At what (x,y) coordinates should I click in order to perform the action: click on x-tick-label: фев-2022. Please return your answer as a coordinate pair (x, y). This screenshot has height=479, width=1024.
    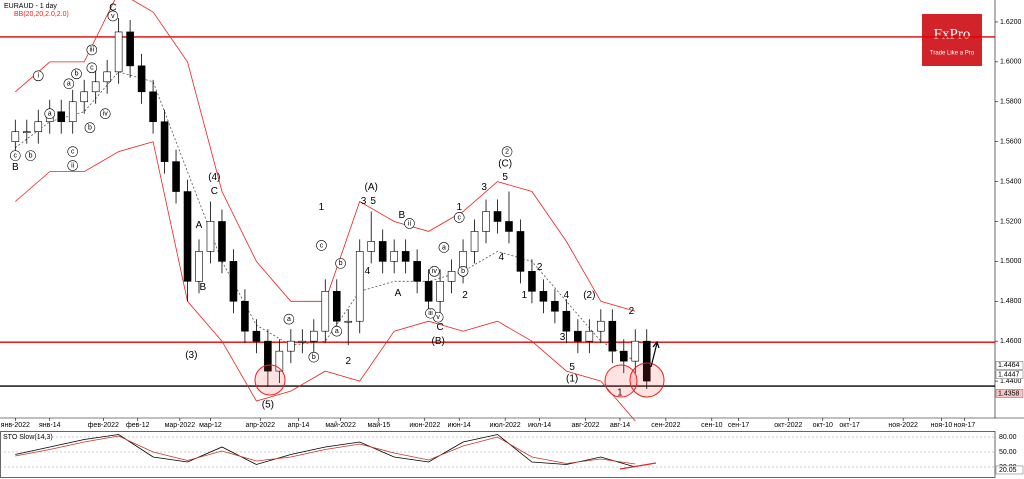
    Looking at the image, I should click on (103, 425).